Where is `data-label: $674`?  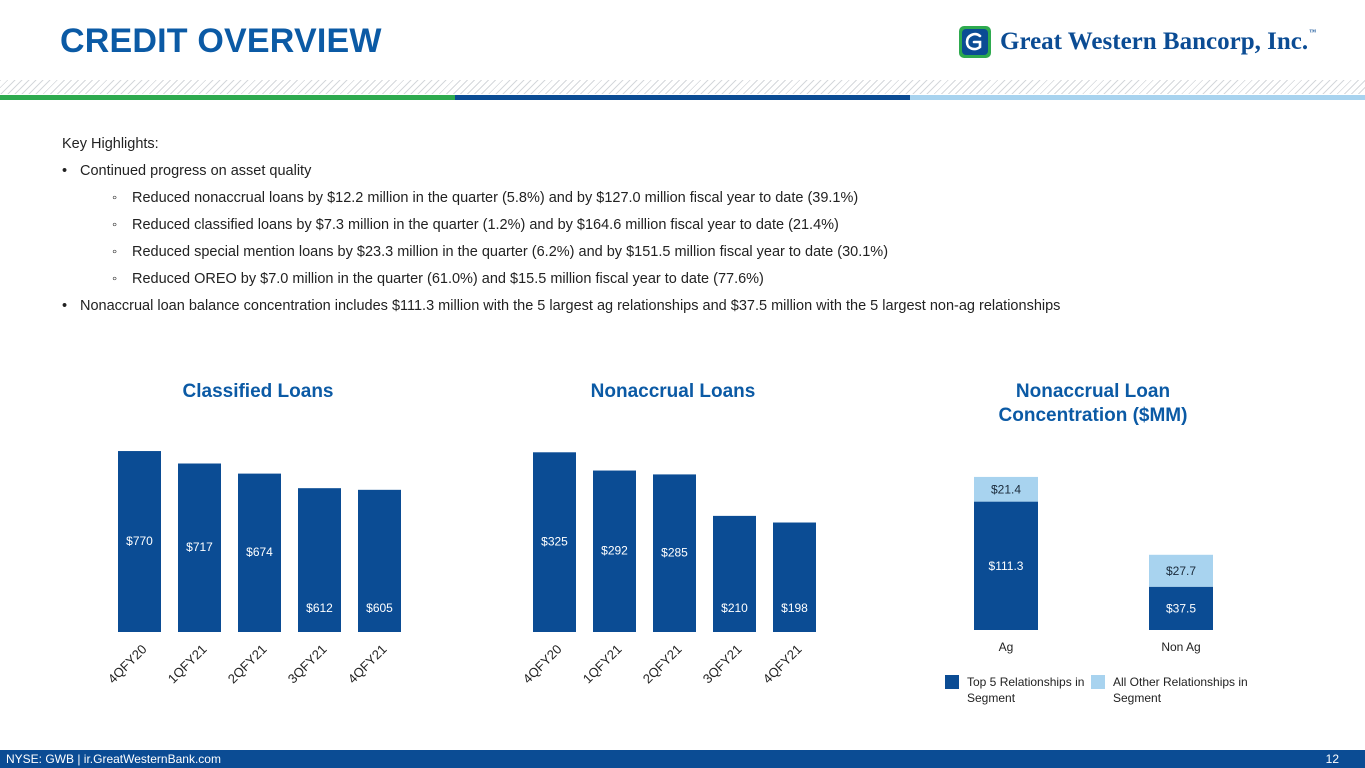 data-label: $674 is located at coordinates (259, 552).